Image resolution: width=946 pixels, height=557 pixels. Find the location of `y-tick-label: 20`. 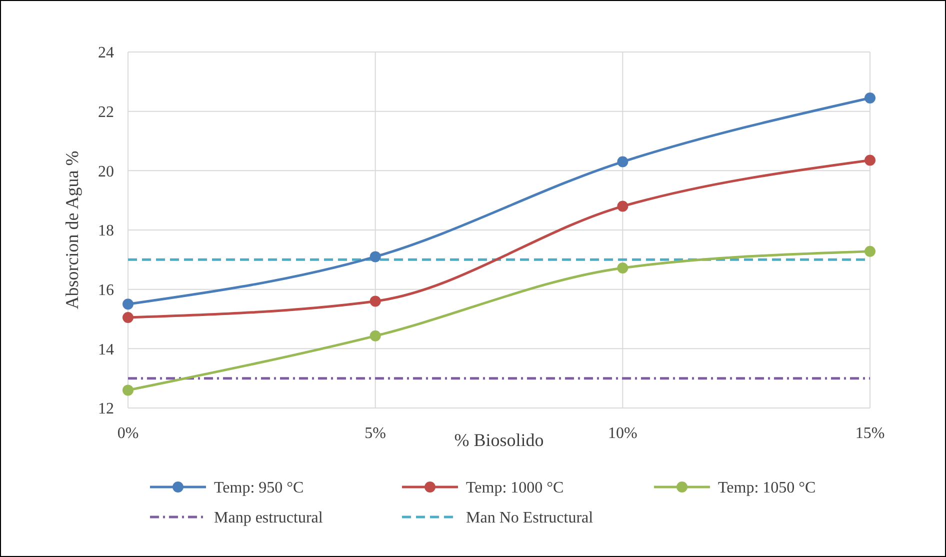

y-tick-label: 20 is located at coordinates (106, 171).